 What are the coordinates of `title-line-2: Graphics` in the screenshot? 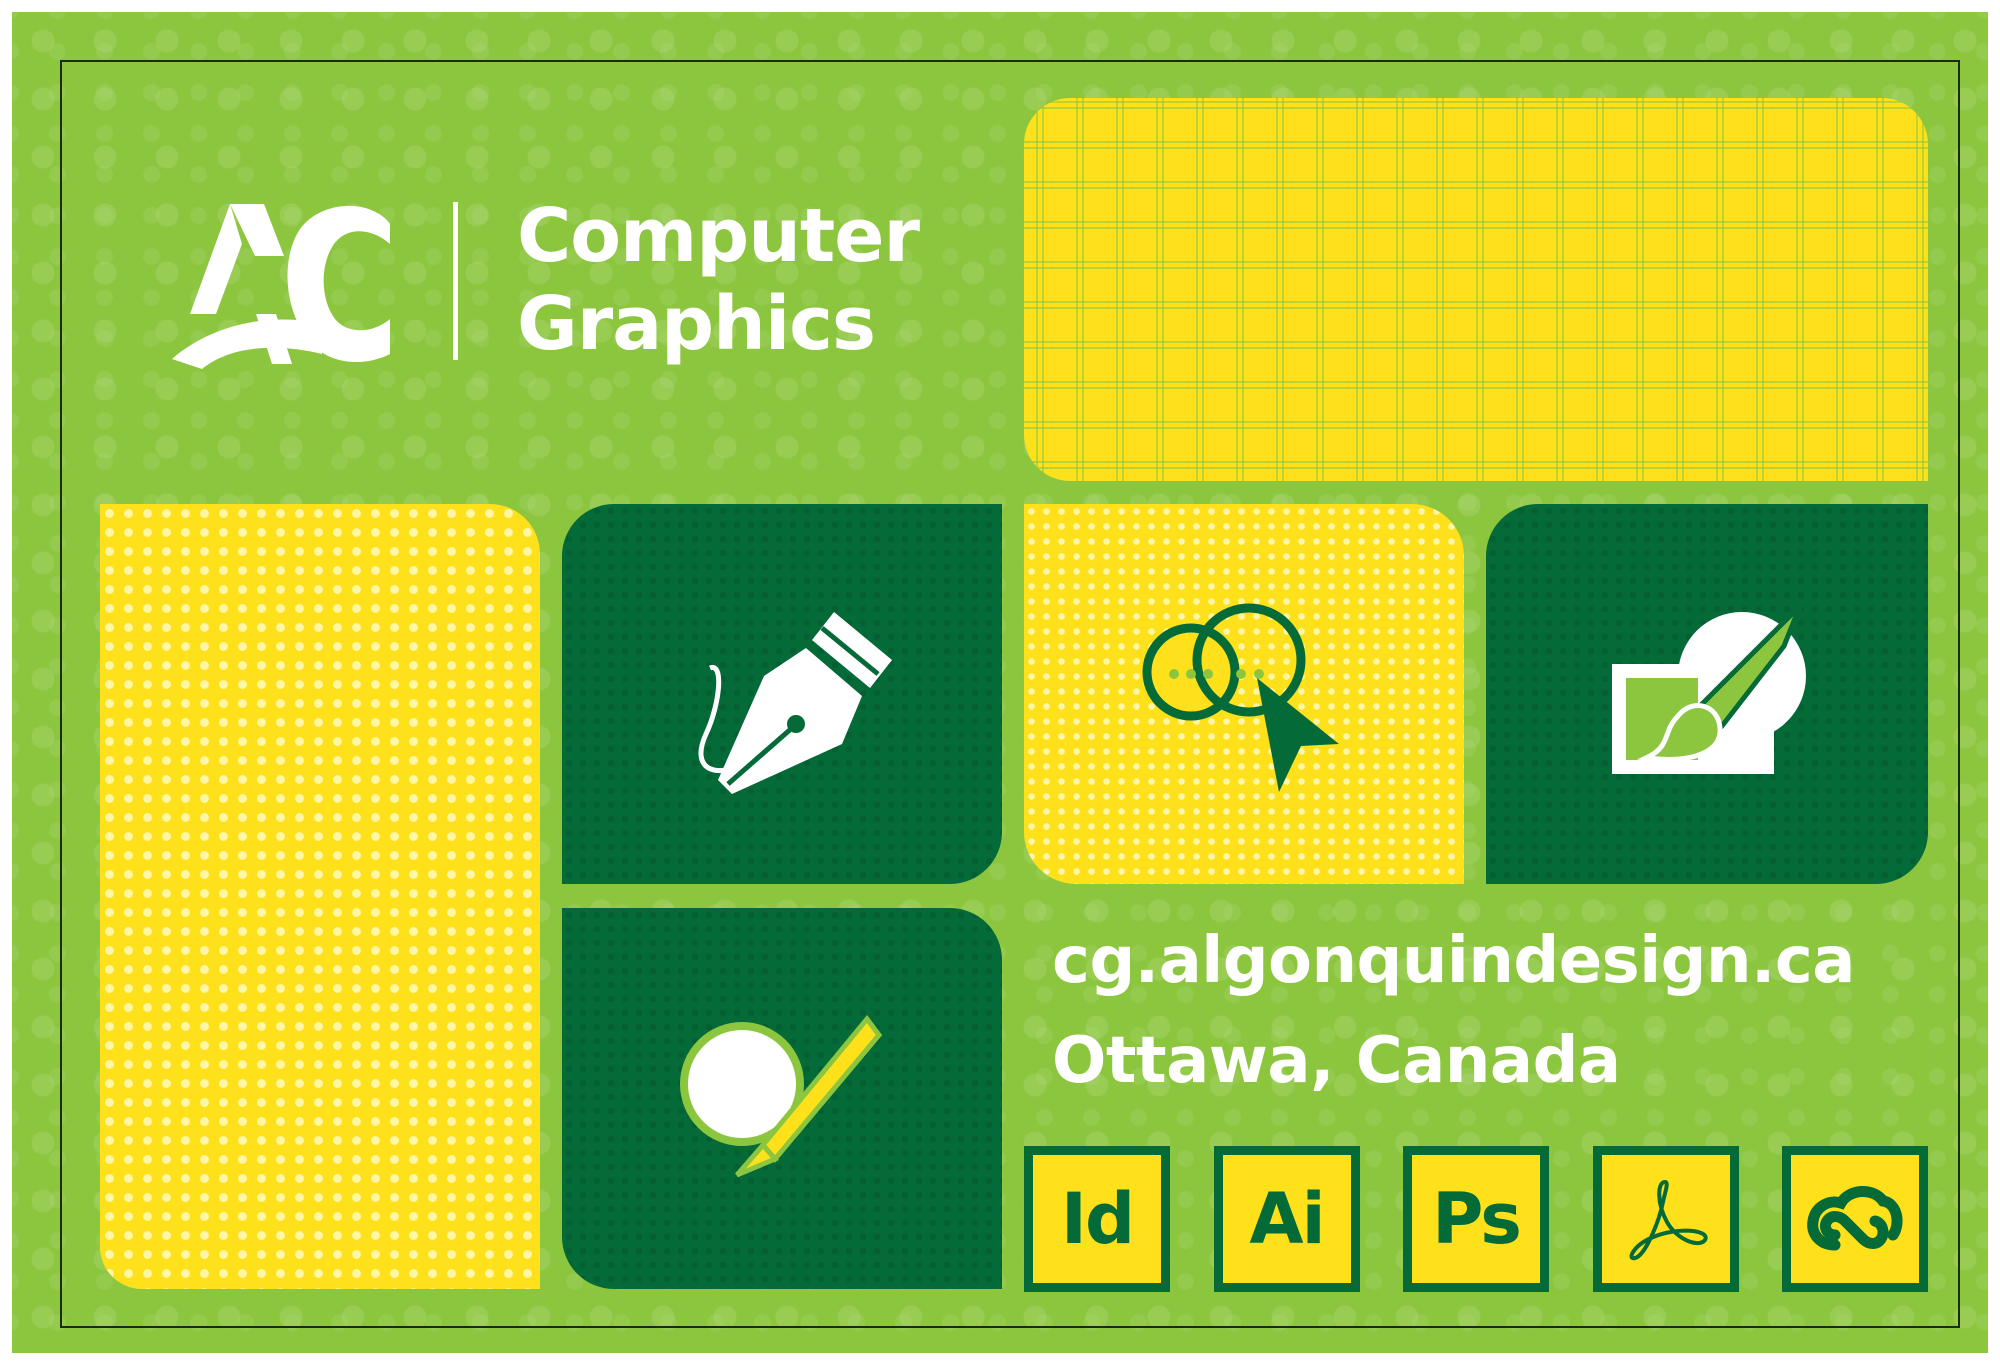 It's located at (696, 324).